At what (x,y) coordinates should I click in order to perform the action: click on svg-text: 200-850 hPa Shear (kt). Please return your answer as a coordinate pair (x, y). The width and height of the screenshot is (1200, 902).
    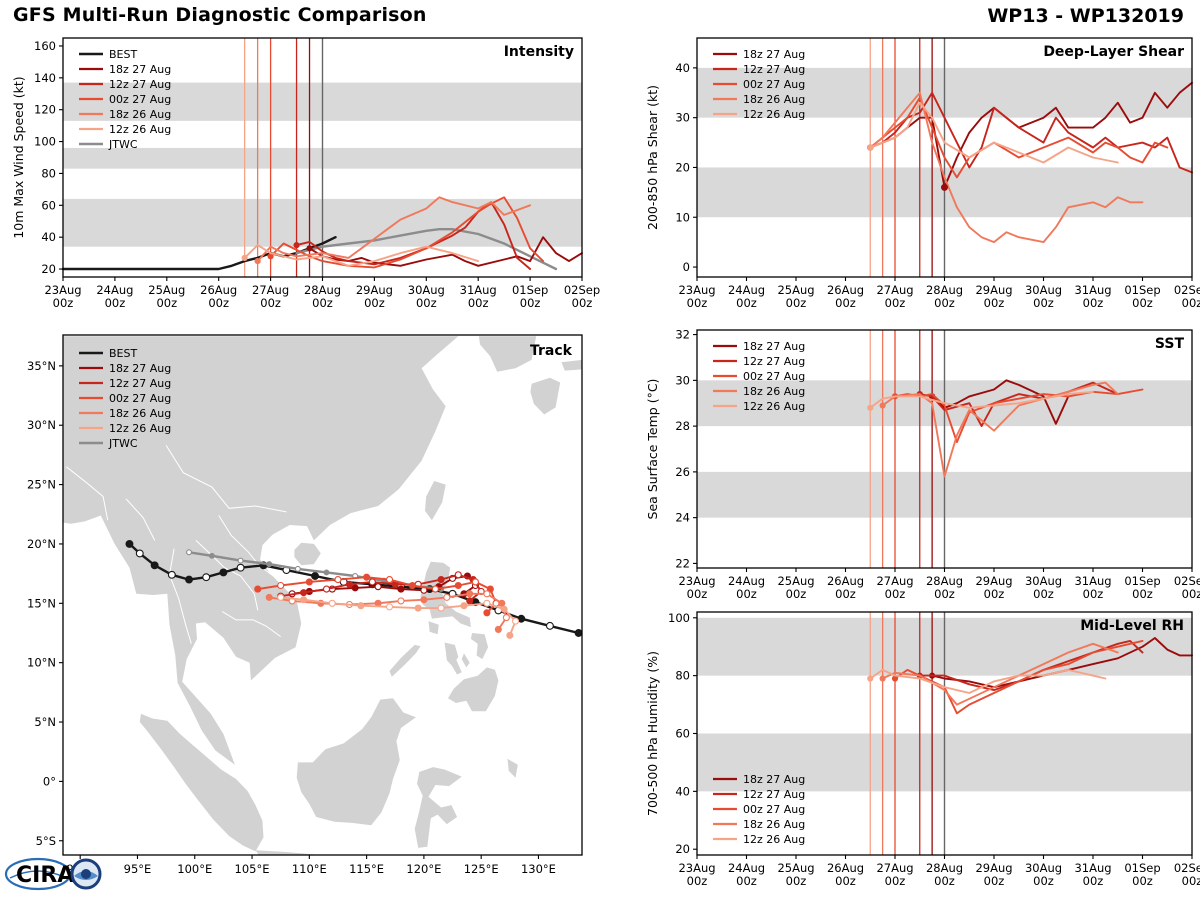
    Looking at the image, I should click on (652, 157).